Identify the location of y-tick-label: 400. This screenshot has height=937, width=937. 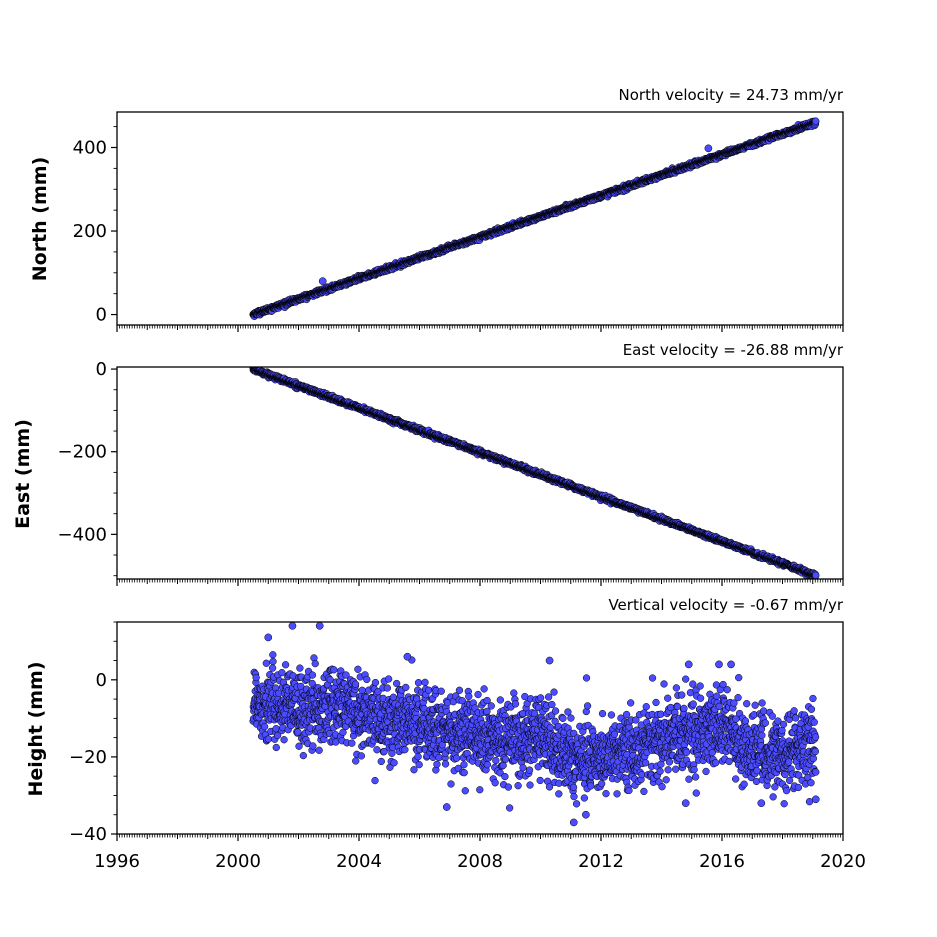
(90, 148).